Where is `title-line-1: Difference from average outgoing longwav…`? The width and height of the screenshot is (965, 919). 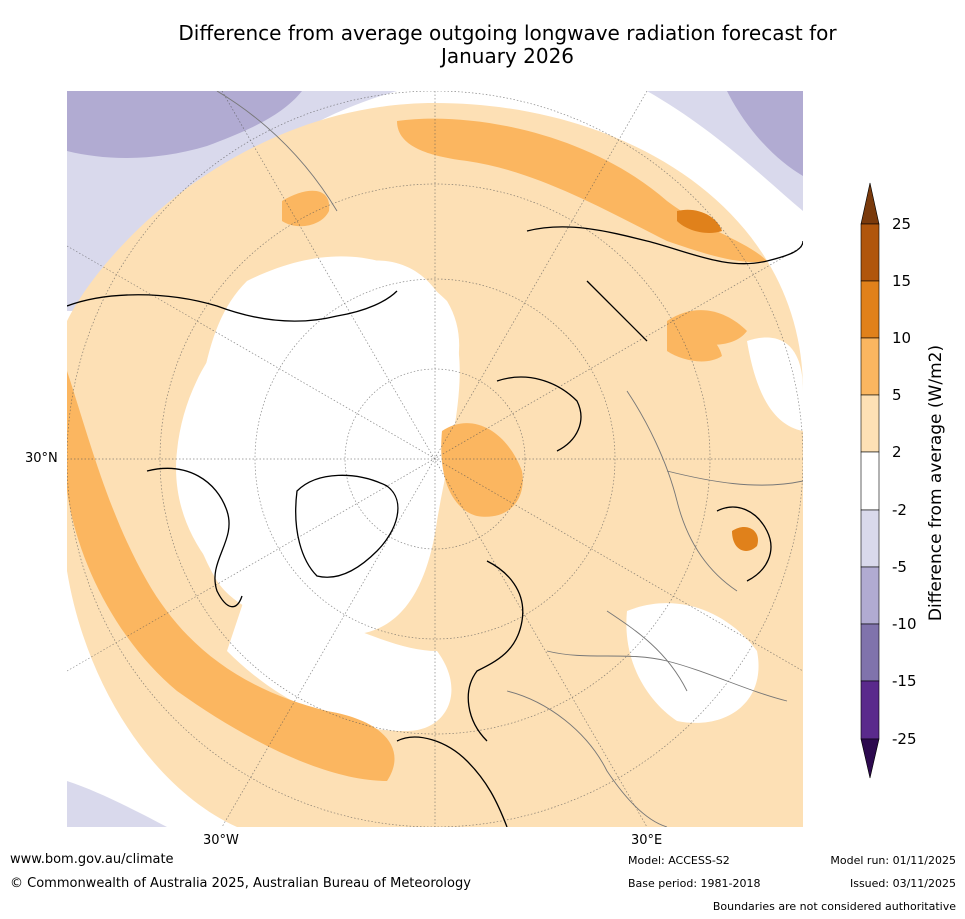
title-line-1: Difference from average outgoing longwav… is located at coordinates (507, 33).